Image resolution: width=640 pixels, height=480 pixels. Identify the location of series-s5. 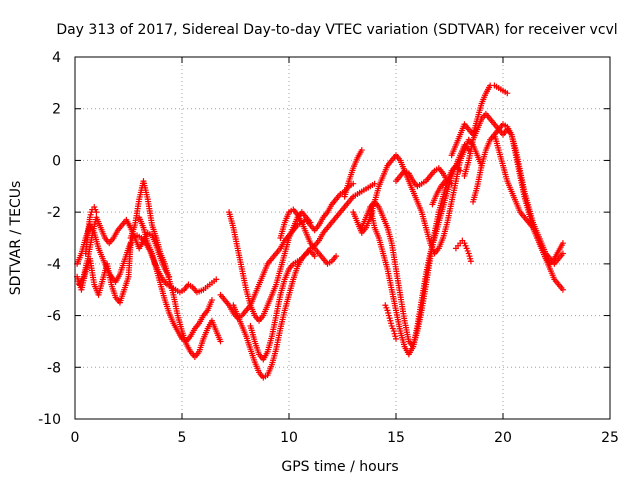
(175, 269).